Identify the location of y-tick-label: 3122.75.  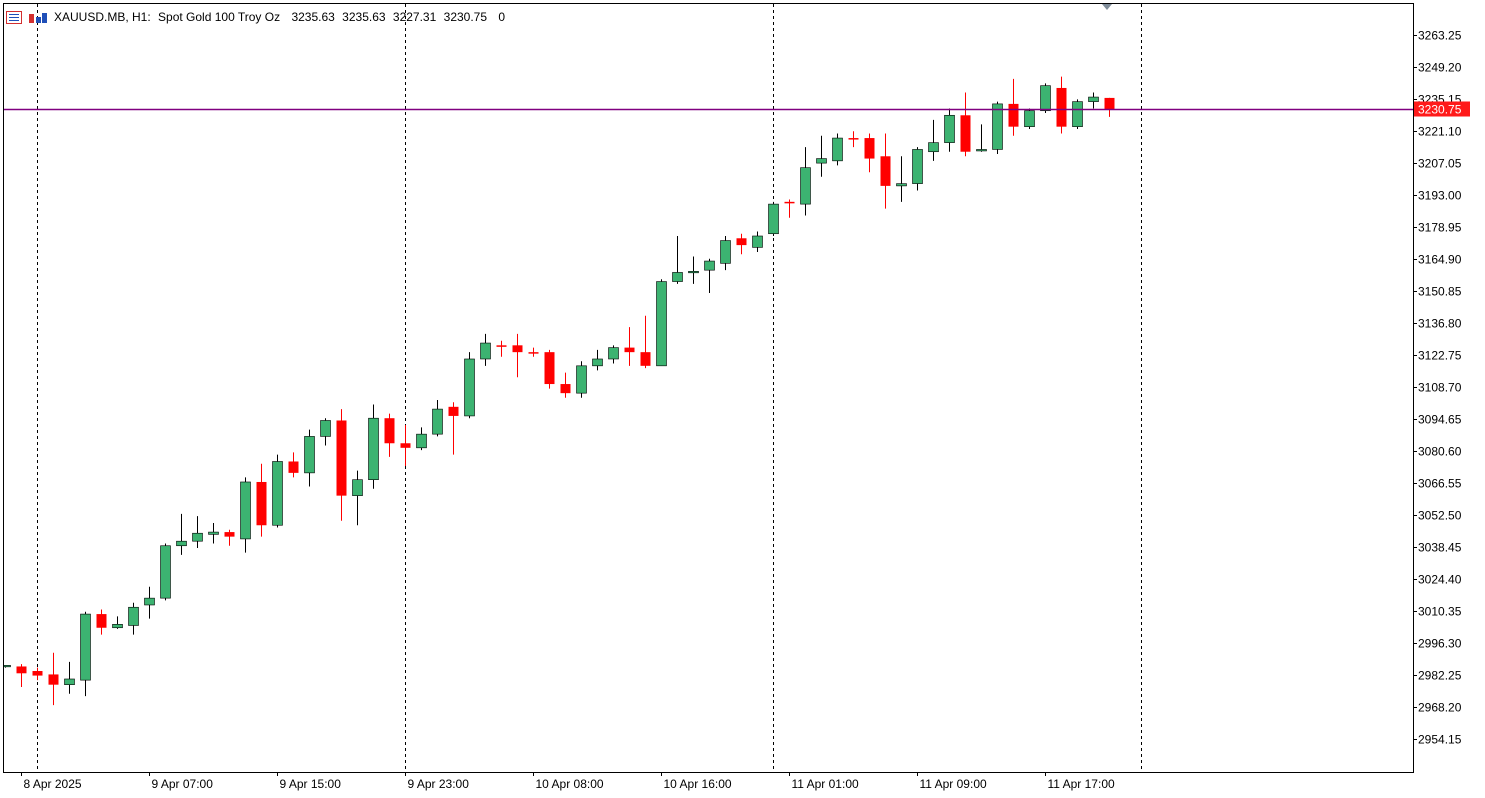
(1440, 356).